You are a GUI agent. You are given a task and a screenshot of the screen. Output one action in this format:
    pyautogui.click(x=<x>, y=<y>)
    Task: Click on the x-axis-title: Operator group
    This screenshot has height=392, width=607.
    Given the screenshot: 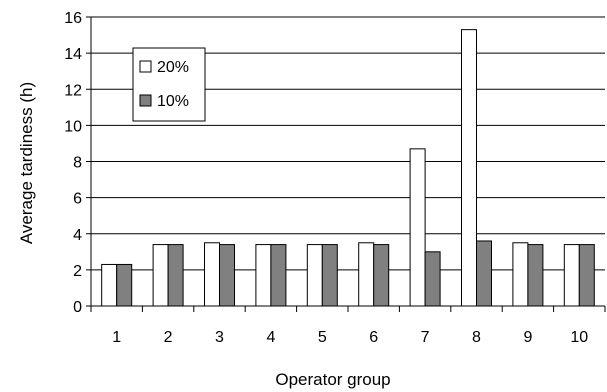 What is the action you would take?
    pyautogui.click(x=332, y=379)
    